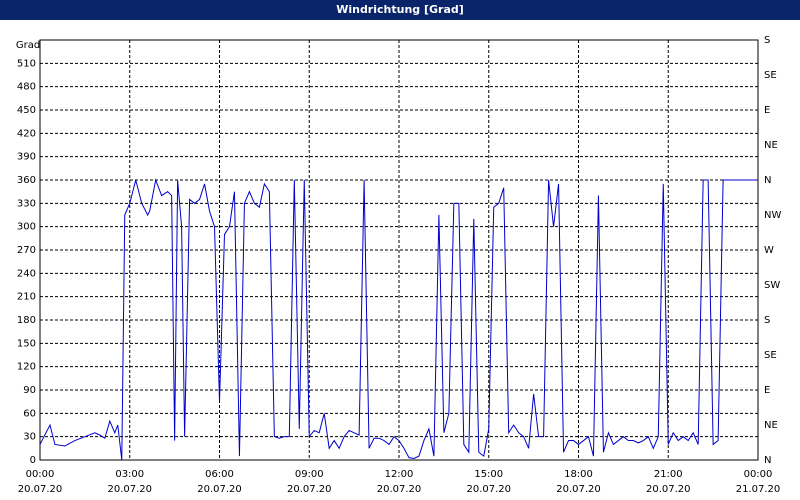 Image resolution: width=800 pixels, height=500 pixels. What do you see at coordinates (26, 203) in the screenshot?
I see `y-tick-label: 330` at bounding box center [26, 203].